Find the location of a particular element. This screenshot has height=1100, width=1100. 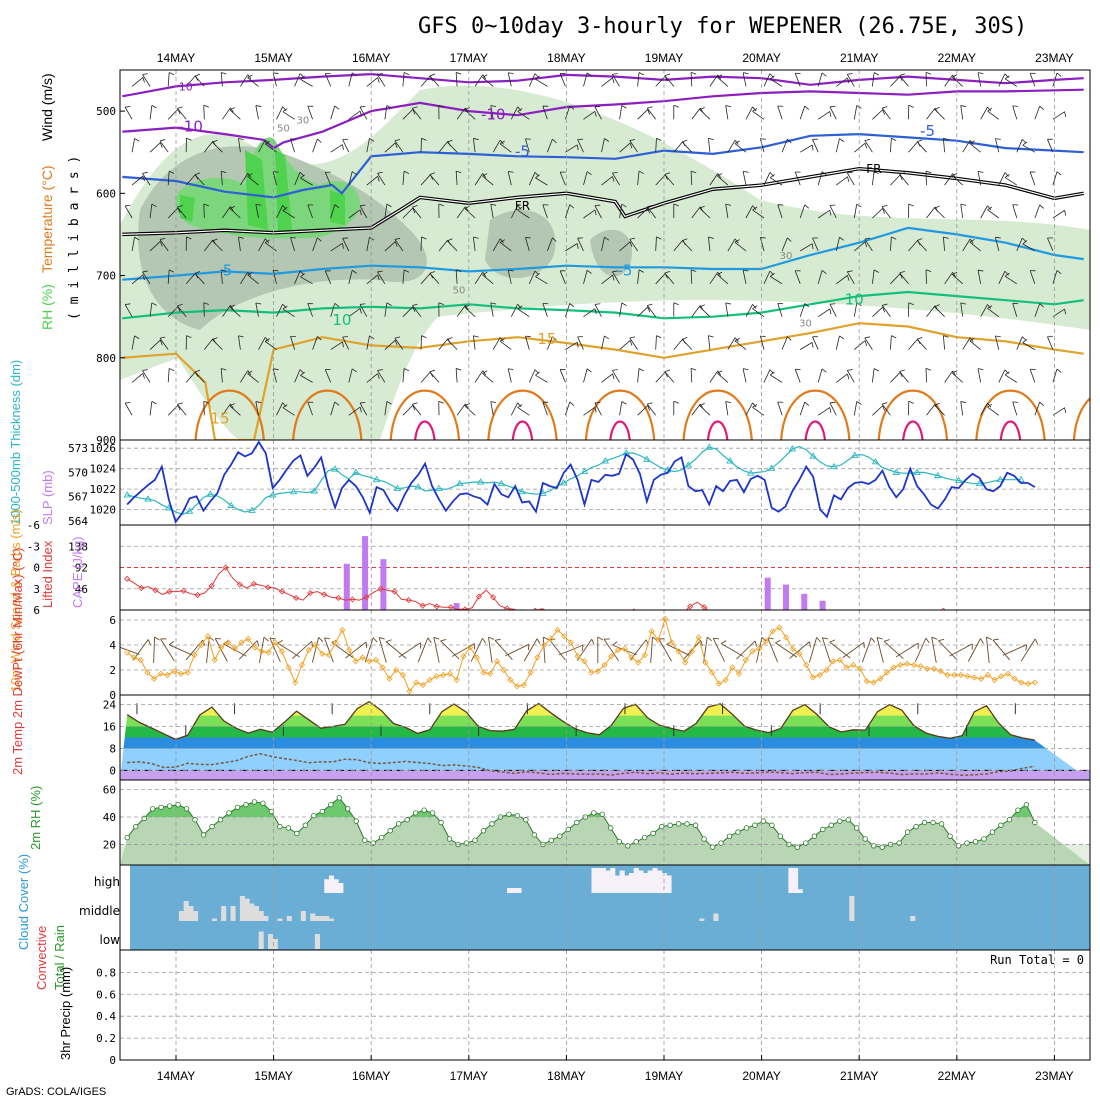

ytick-label: 800 is located at coordinates (106, 358).